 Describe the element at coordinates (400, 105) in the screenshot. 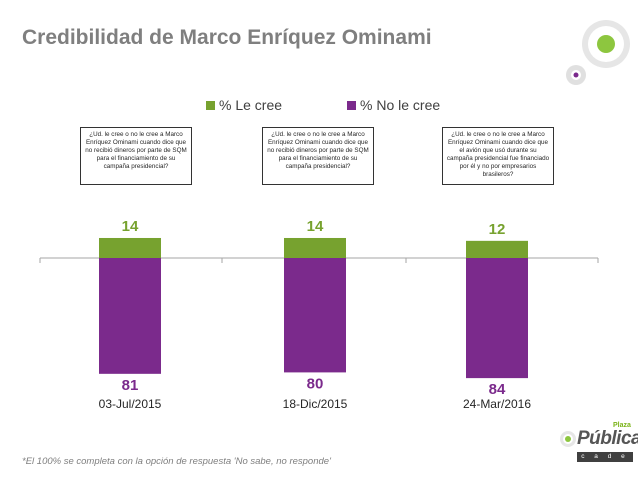

I see `legend-label-no-le-cree: % No le cree` at that location.